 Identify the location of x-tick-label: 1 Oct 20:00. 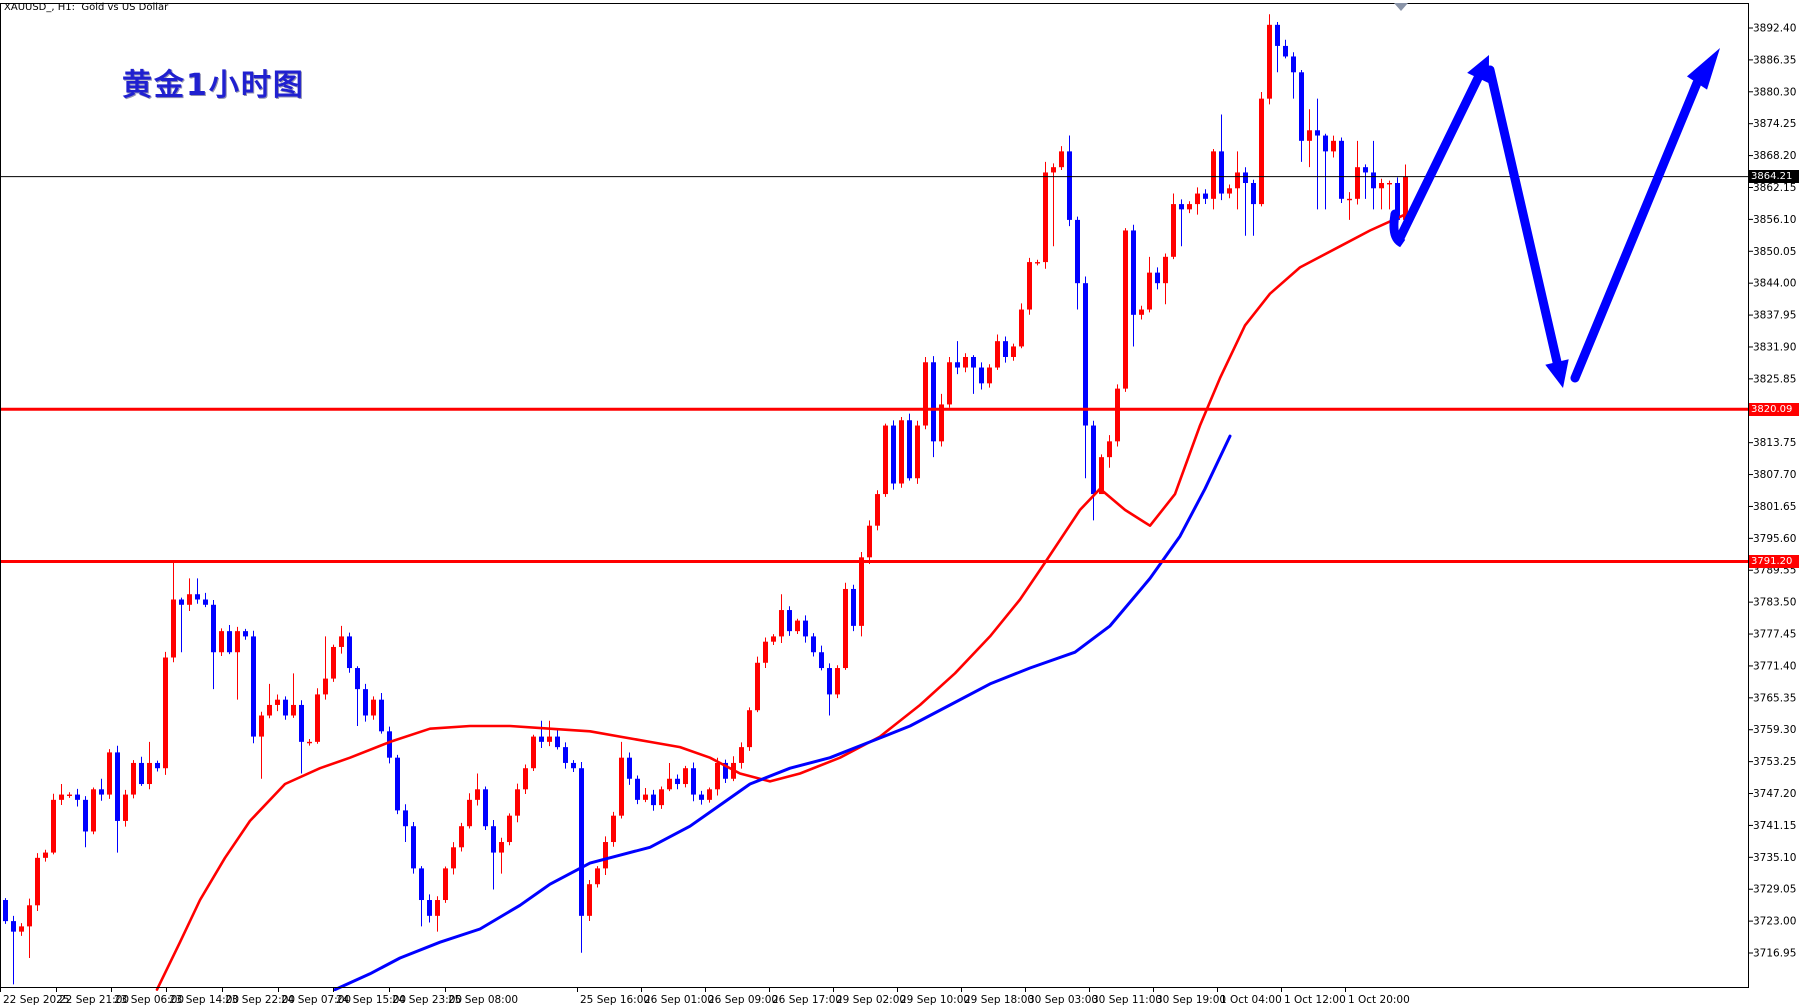
(1379, 1000).